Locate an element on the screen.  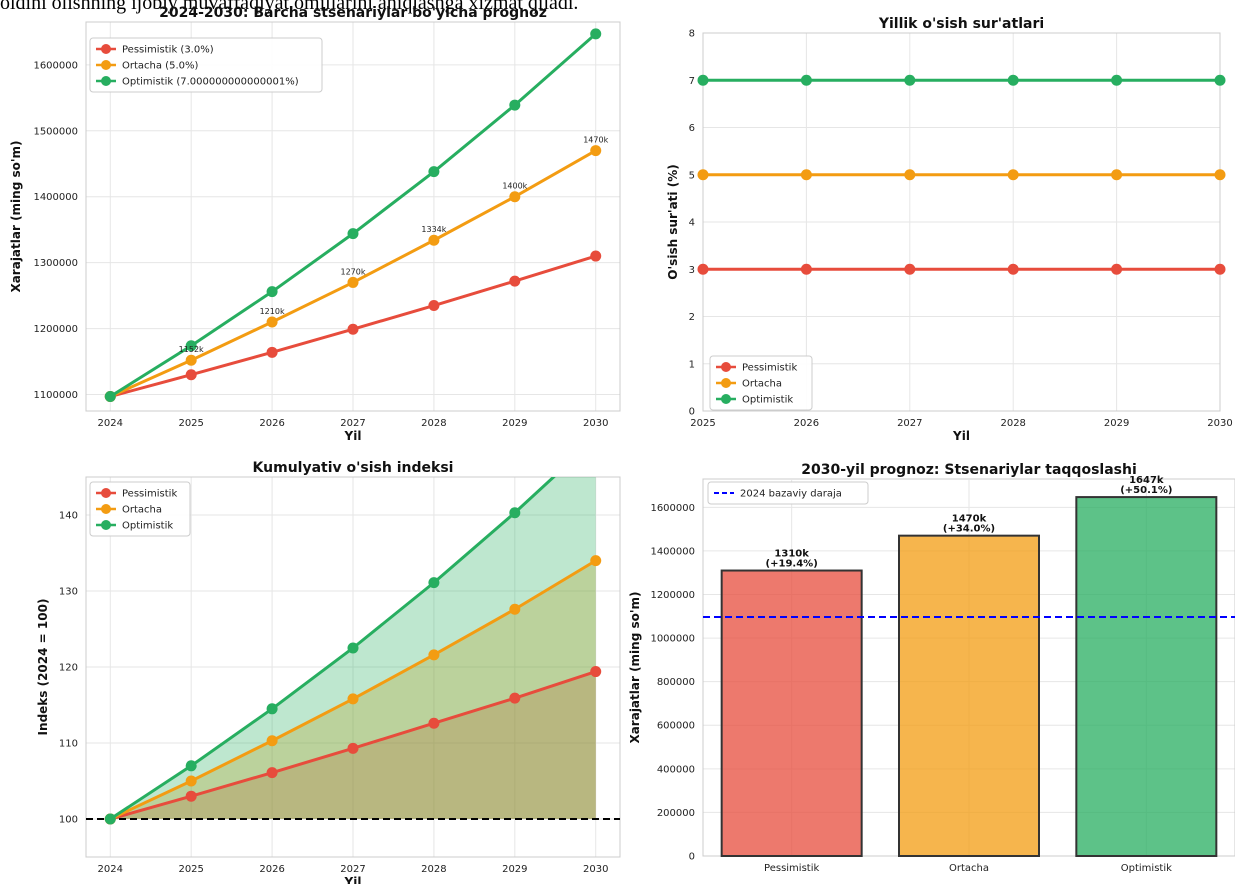
y-tick-label: 110 is located at coordinates (68, 744).